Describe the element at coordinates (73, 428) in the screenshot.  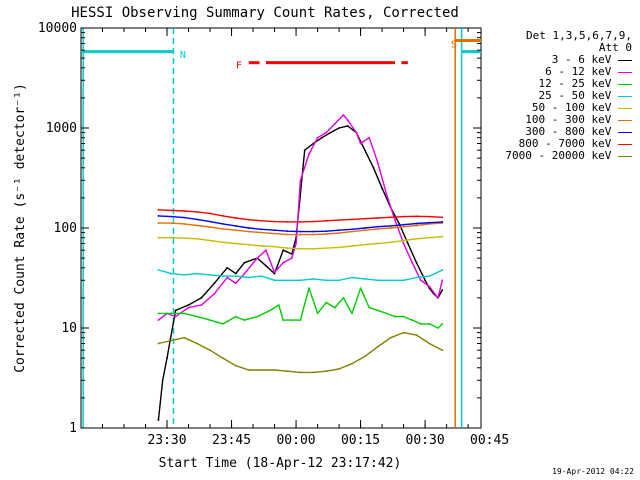
I see `y-tick-label: 1` at that location.